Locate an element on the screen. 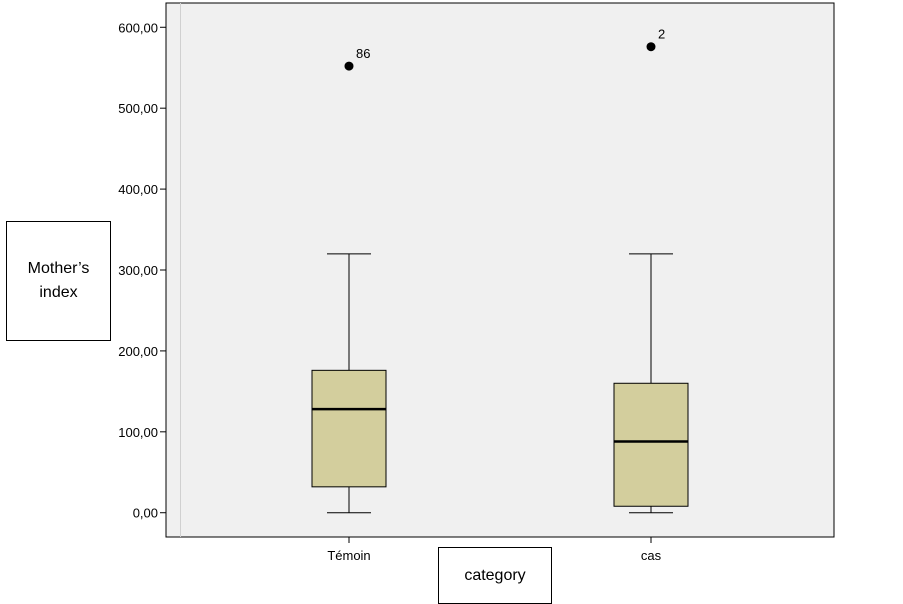  x-tick-label: Témoin is located at coordinates (348, 555).